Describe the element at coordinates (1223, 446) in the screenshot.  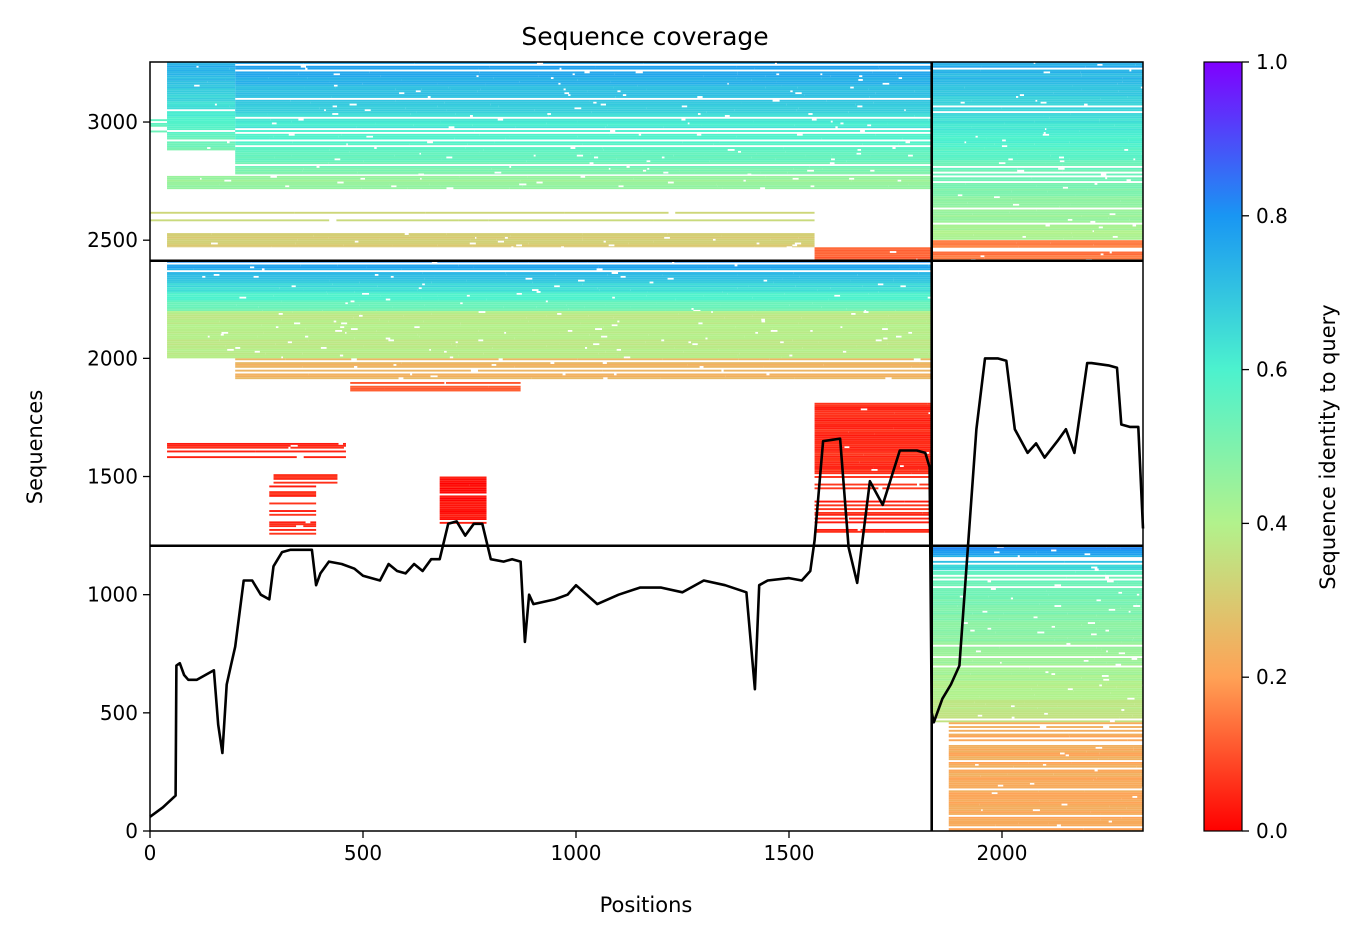
I see `colorbar` at that location.